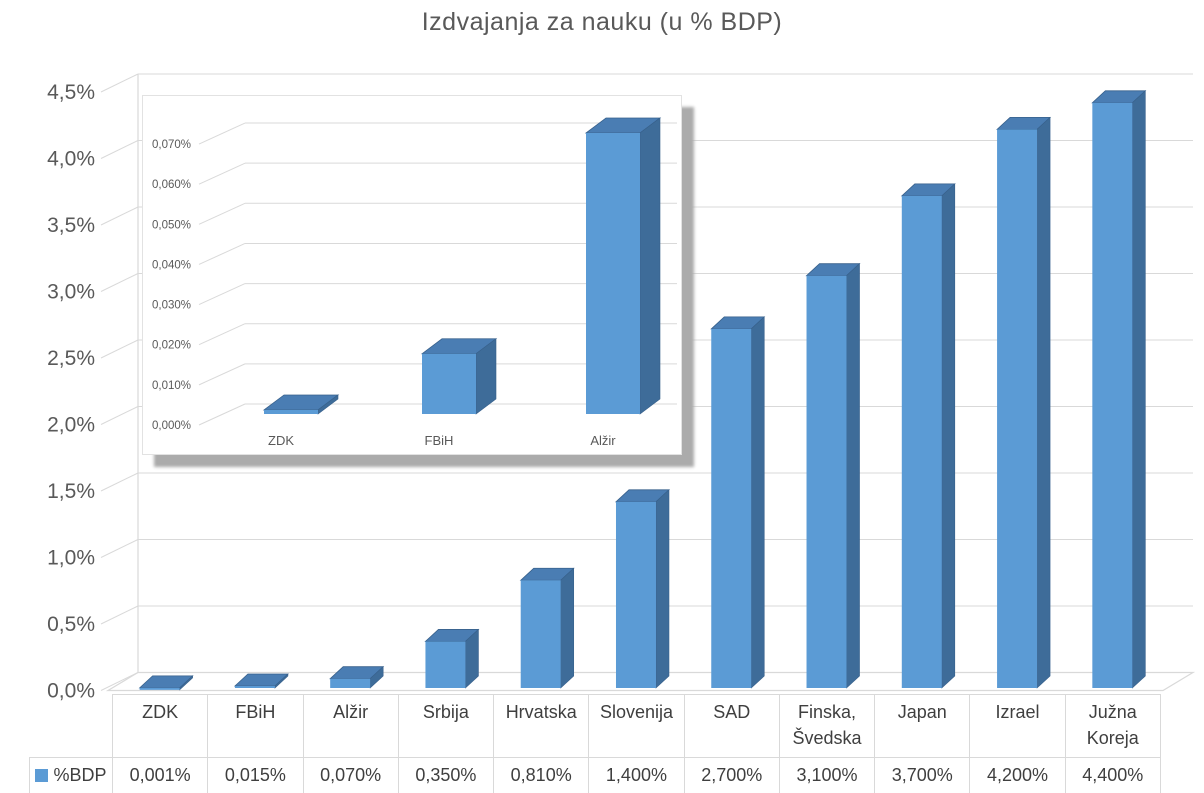  What do you see at coordinates (71, 425) in the screenshot?
I see `y-axis-tick-label: 2,0%` at bounding box center [71, 425].